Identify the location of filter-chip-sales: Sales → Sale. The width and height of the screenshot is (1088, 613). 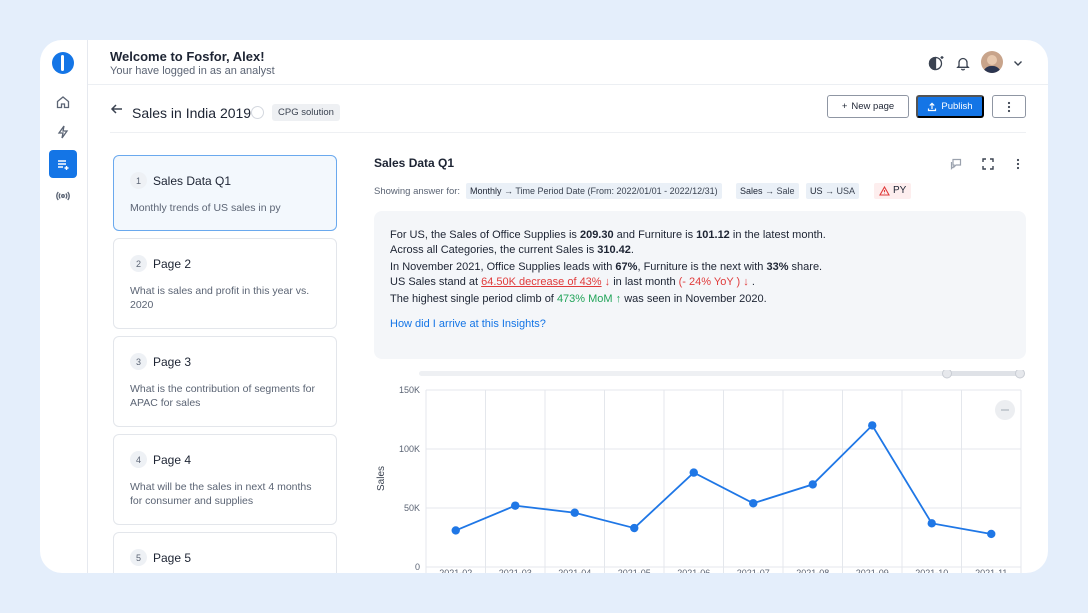
(767, 191).